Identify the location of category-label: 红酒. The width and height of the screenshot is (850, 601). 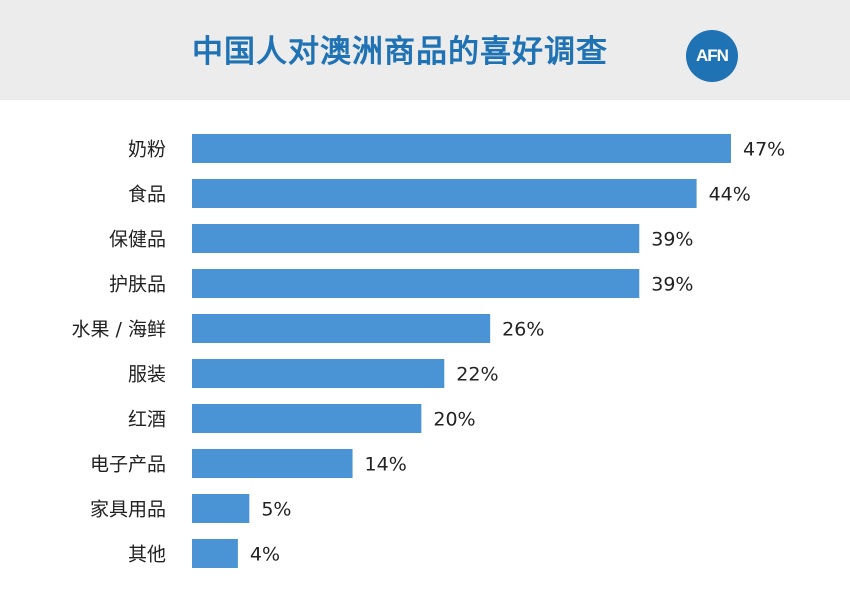
(147, 420).